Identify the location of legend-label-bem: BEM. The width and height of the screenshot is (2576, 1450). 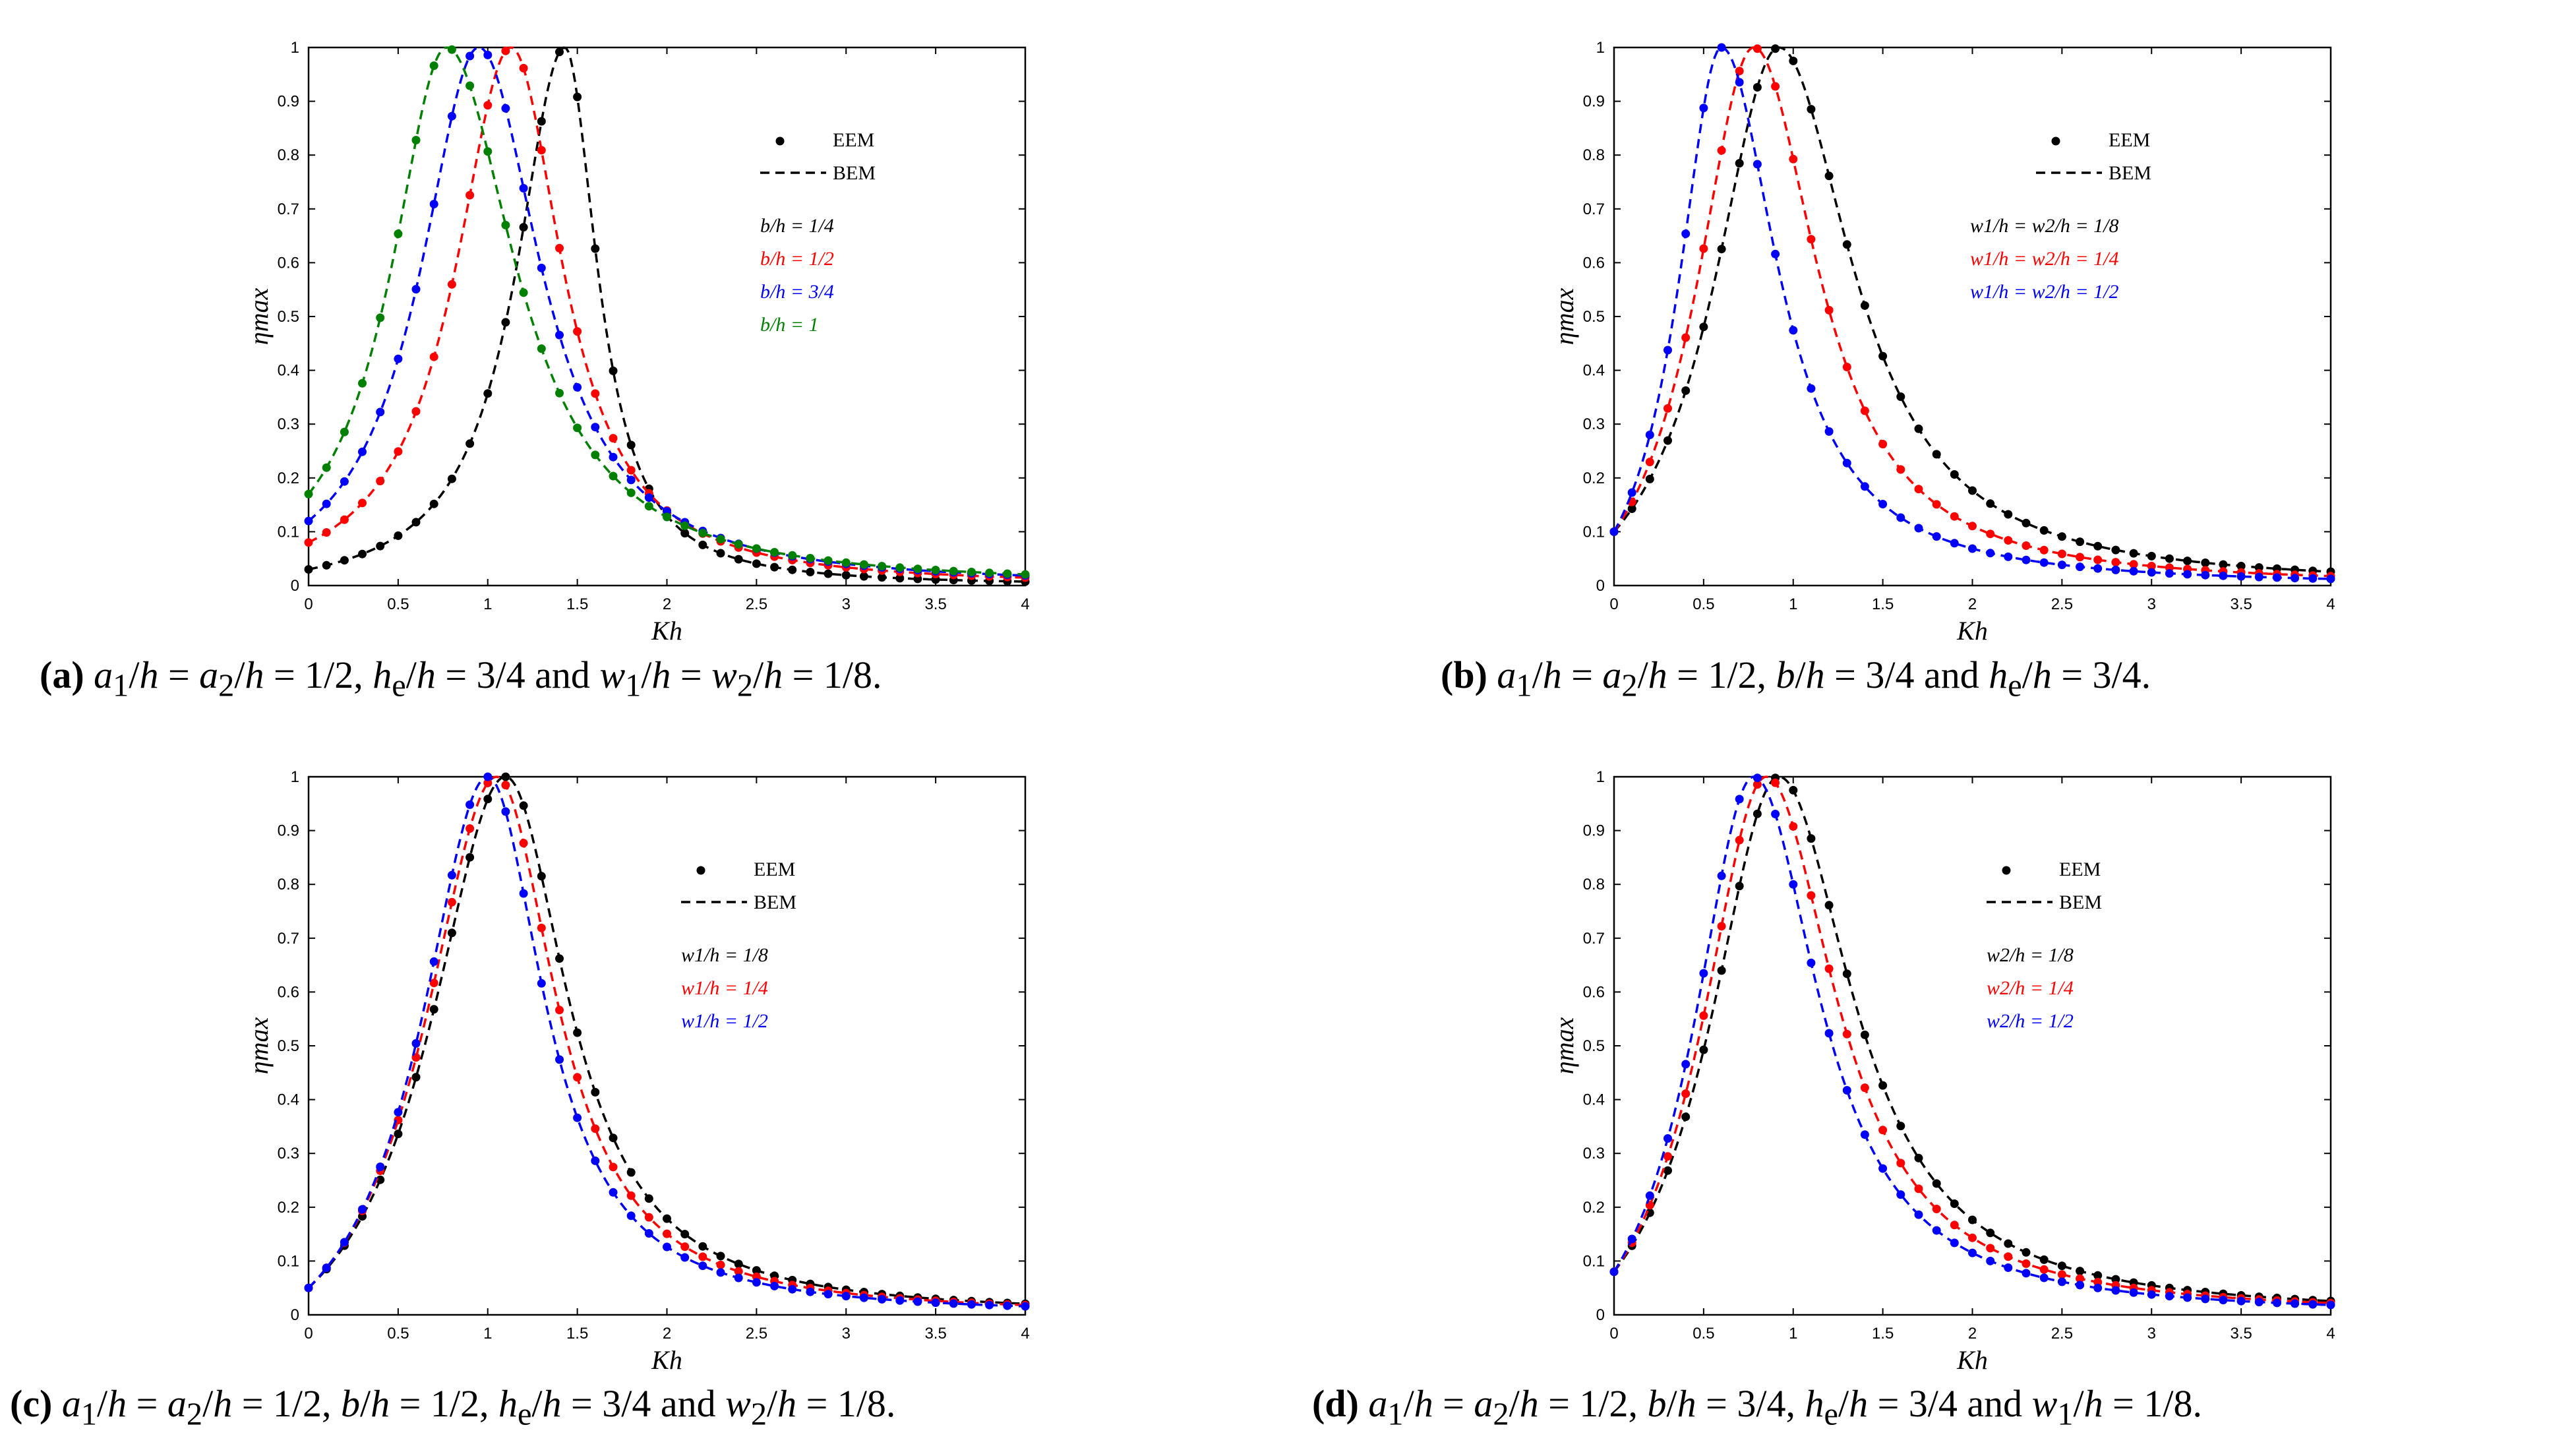
(2080, 902).